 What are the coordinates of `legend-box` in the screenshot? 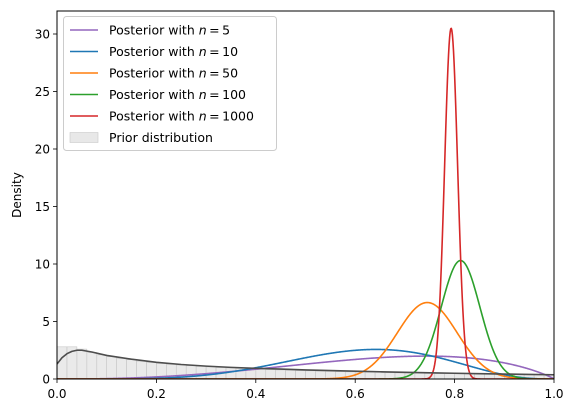 It's located at (170, 83).